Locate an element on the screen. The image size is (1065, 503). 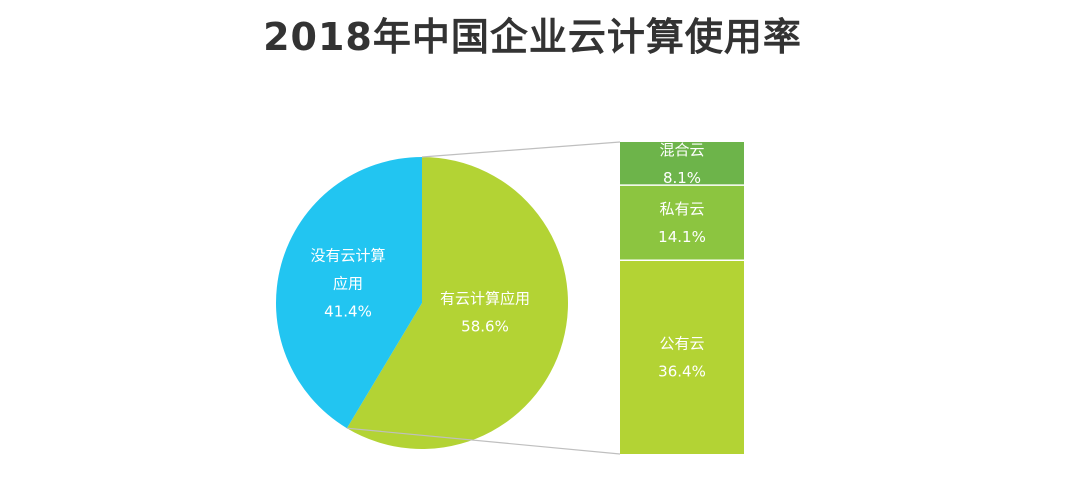
stacked-bar: 混合云 8.1% 私有云 14.1% 公有云 36.4% is located at coordinates (682, 297).